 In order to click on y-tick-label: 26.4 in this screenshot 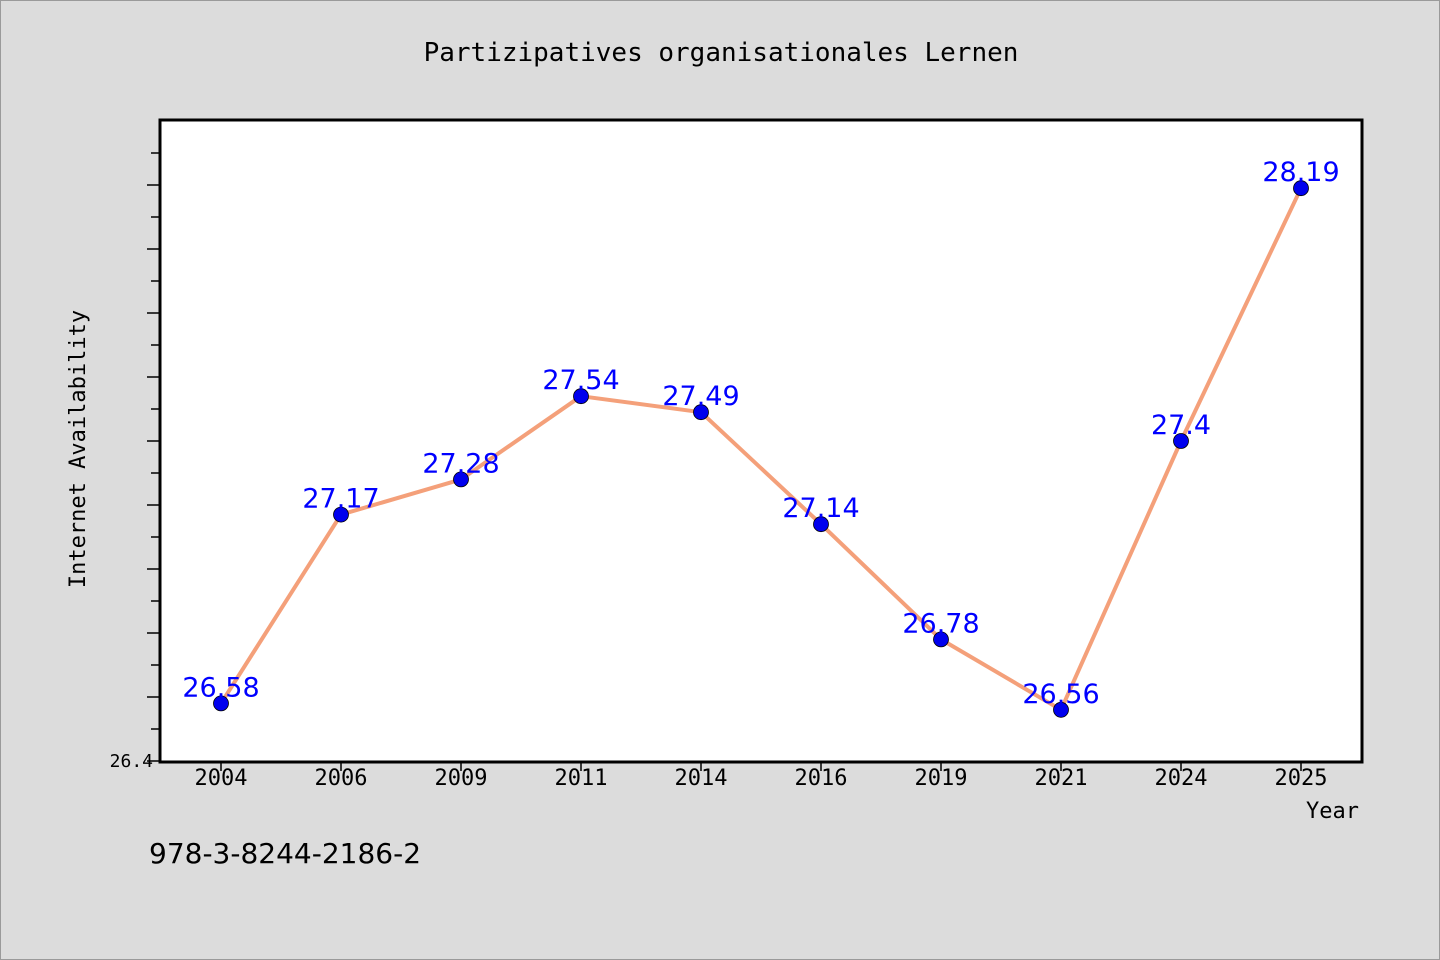, I will do `click(131, 761)`.